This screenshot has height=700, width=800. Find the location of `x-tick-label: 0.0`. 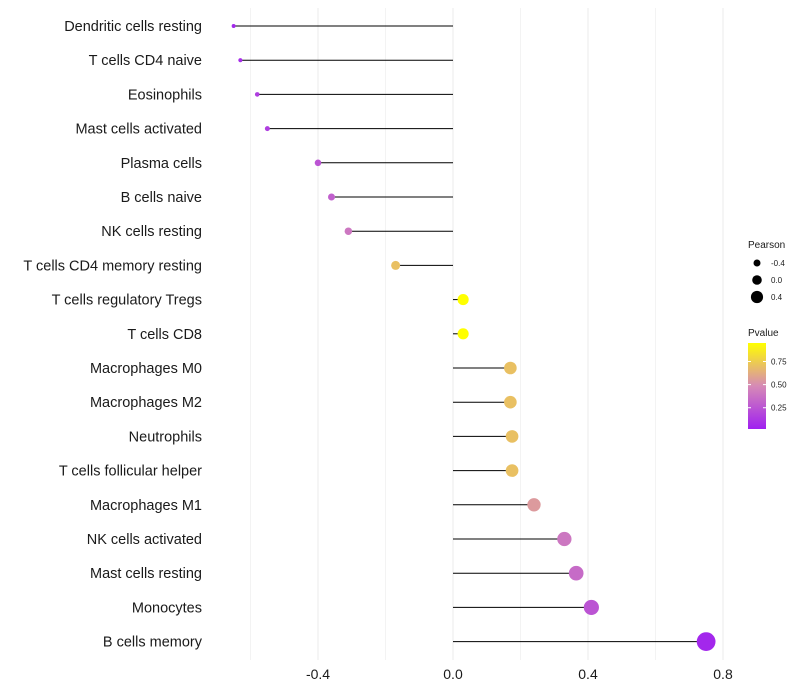

x-tick-label: 0.0 is located at coordinates (453, 674).